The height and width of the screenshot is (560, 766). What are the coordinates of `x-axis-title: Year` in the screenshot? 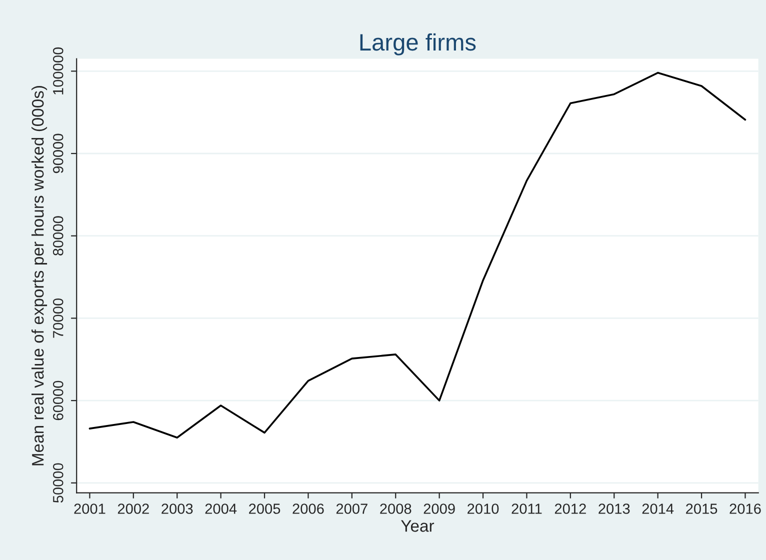 It's located at (417, 526).